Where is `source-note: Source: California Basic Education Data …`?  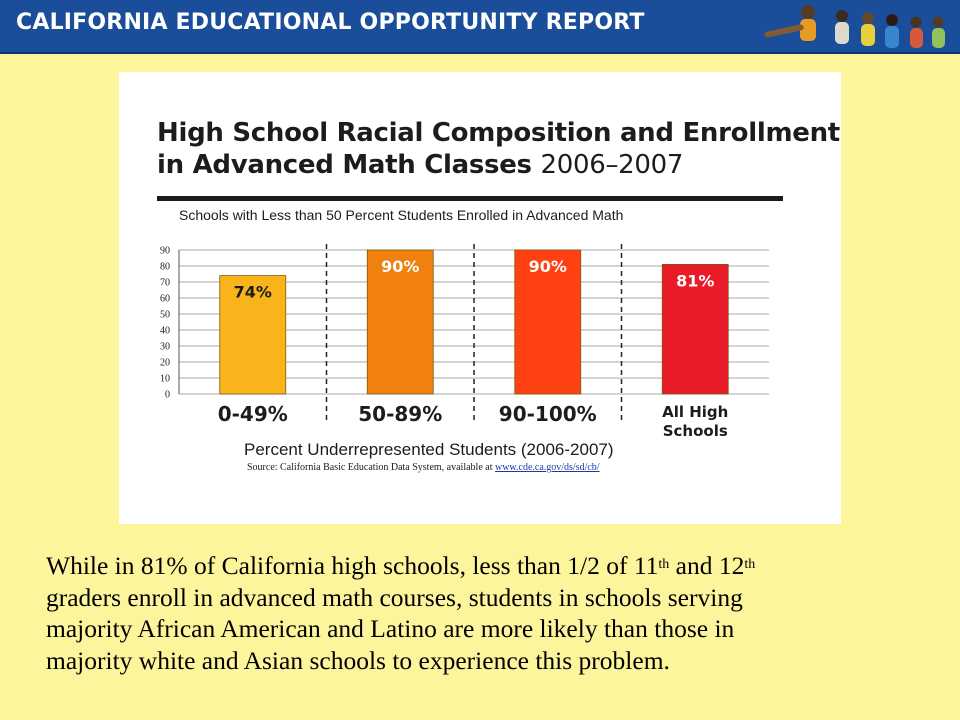
source-note: Source: California Basic Education Data … is located at coordinates (423, 467).